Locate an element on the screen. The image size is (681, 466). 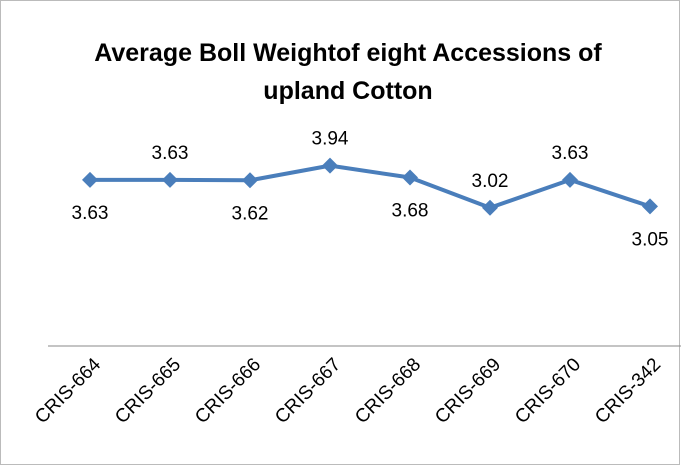
data-label: 3.68 is located at coordinates (410, 211).